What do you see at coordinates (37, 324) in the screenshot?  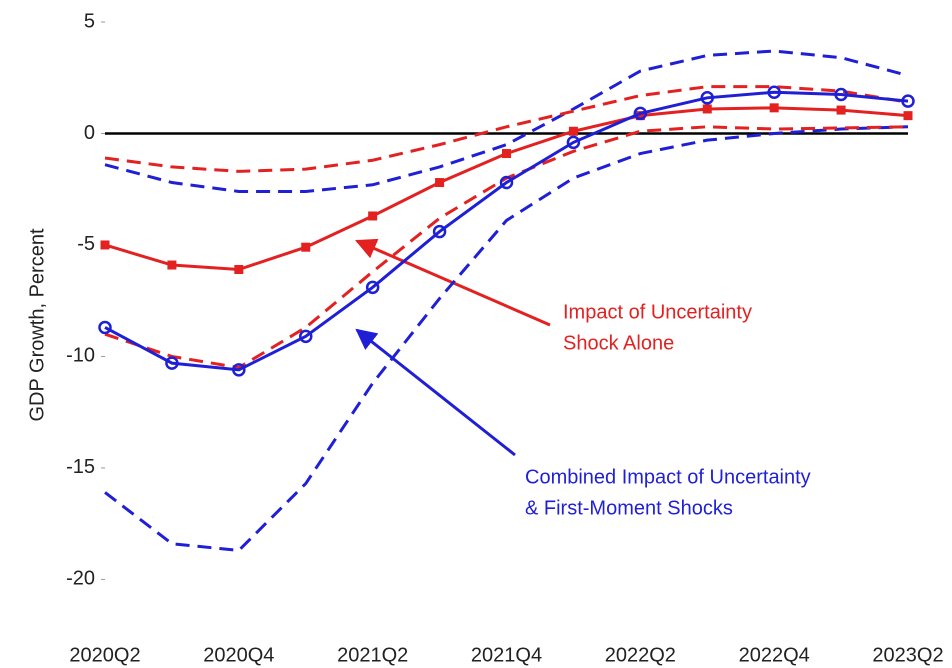 I see `y-axis-label: GDP Growth, Percent` at bounding box center [37, 324].